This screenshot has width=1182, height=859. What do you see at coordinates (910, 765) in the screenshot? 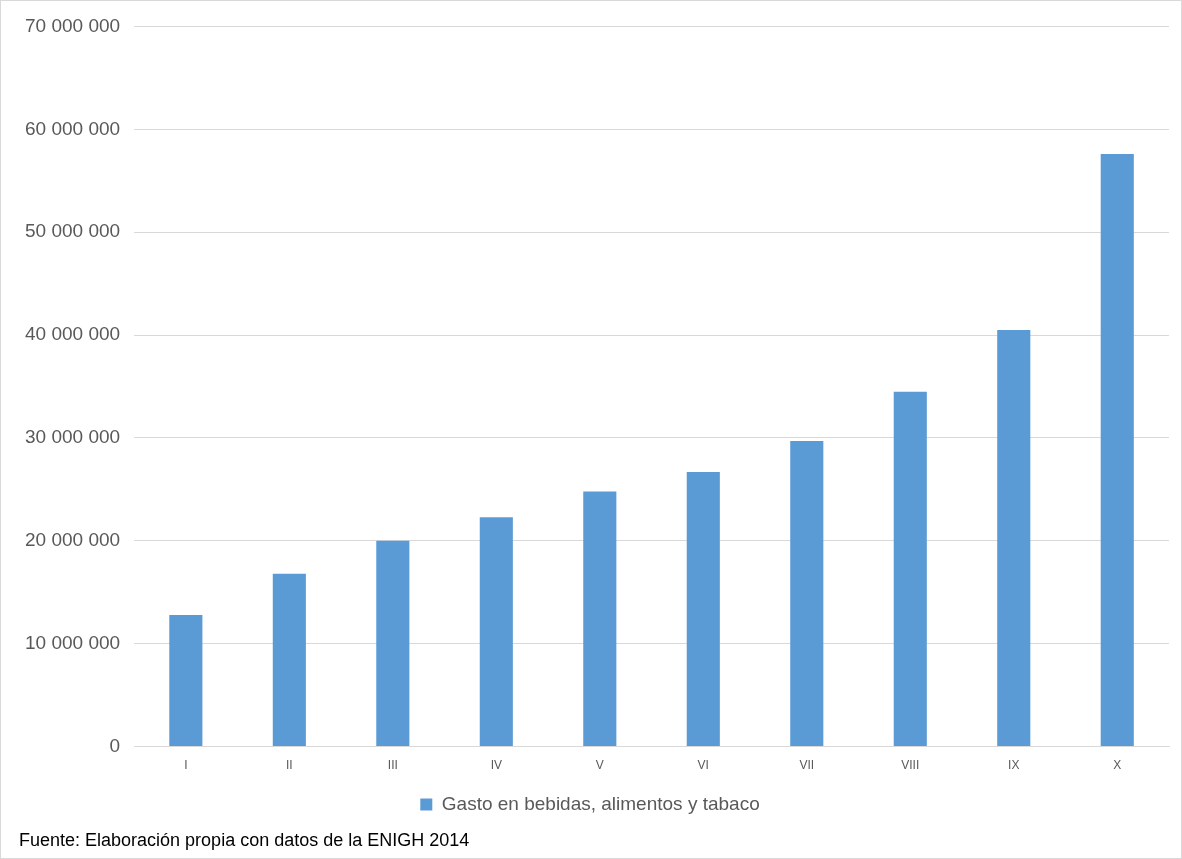
I see `x-tick-label: VIII` at bounding box center [910, 765].